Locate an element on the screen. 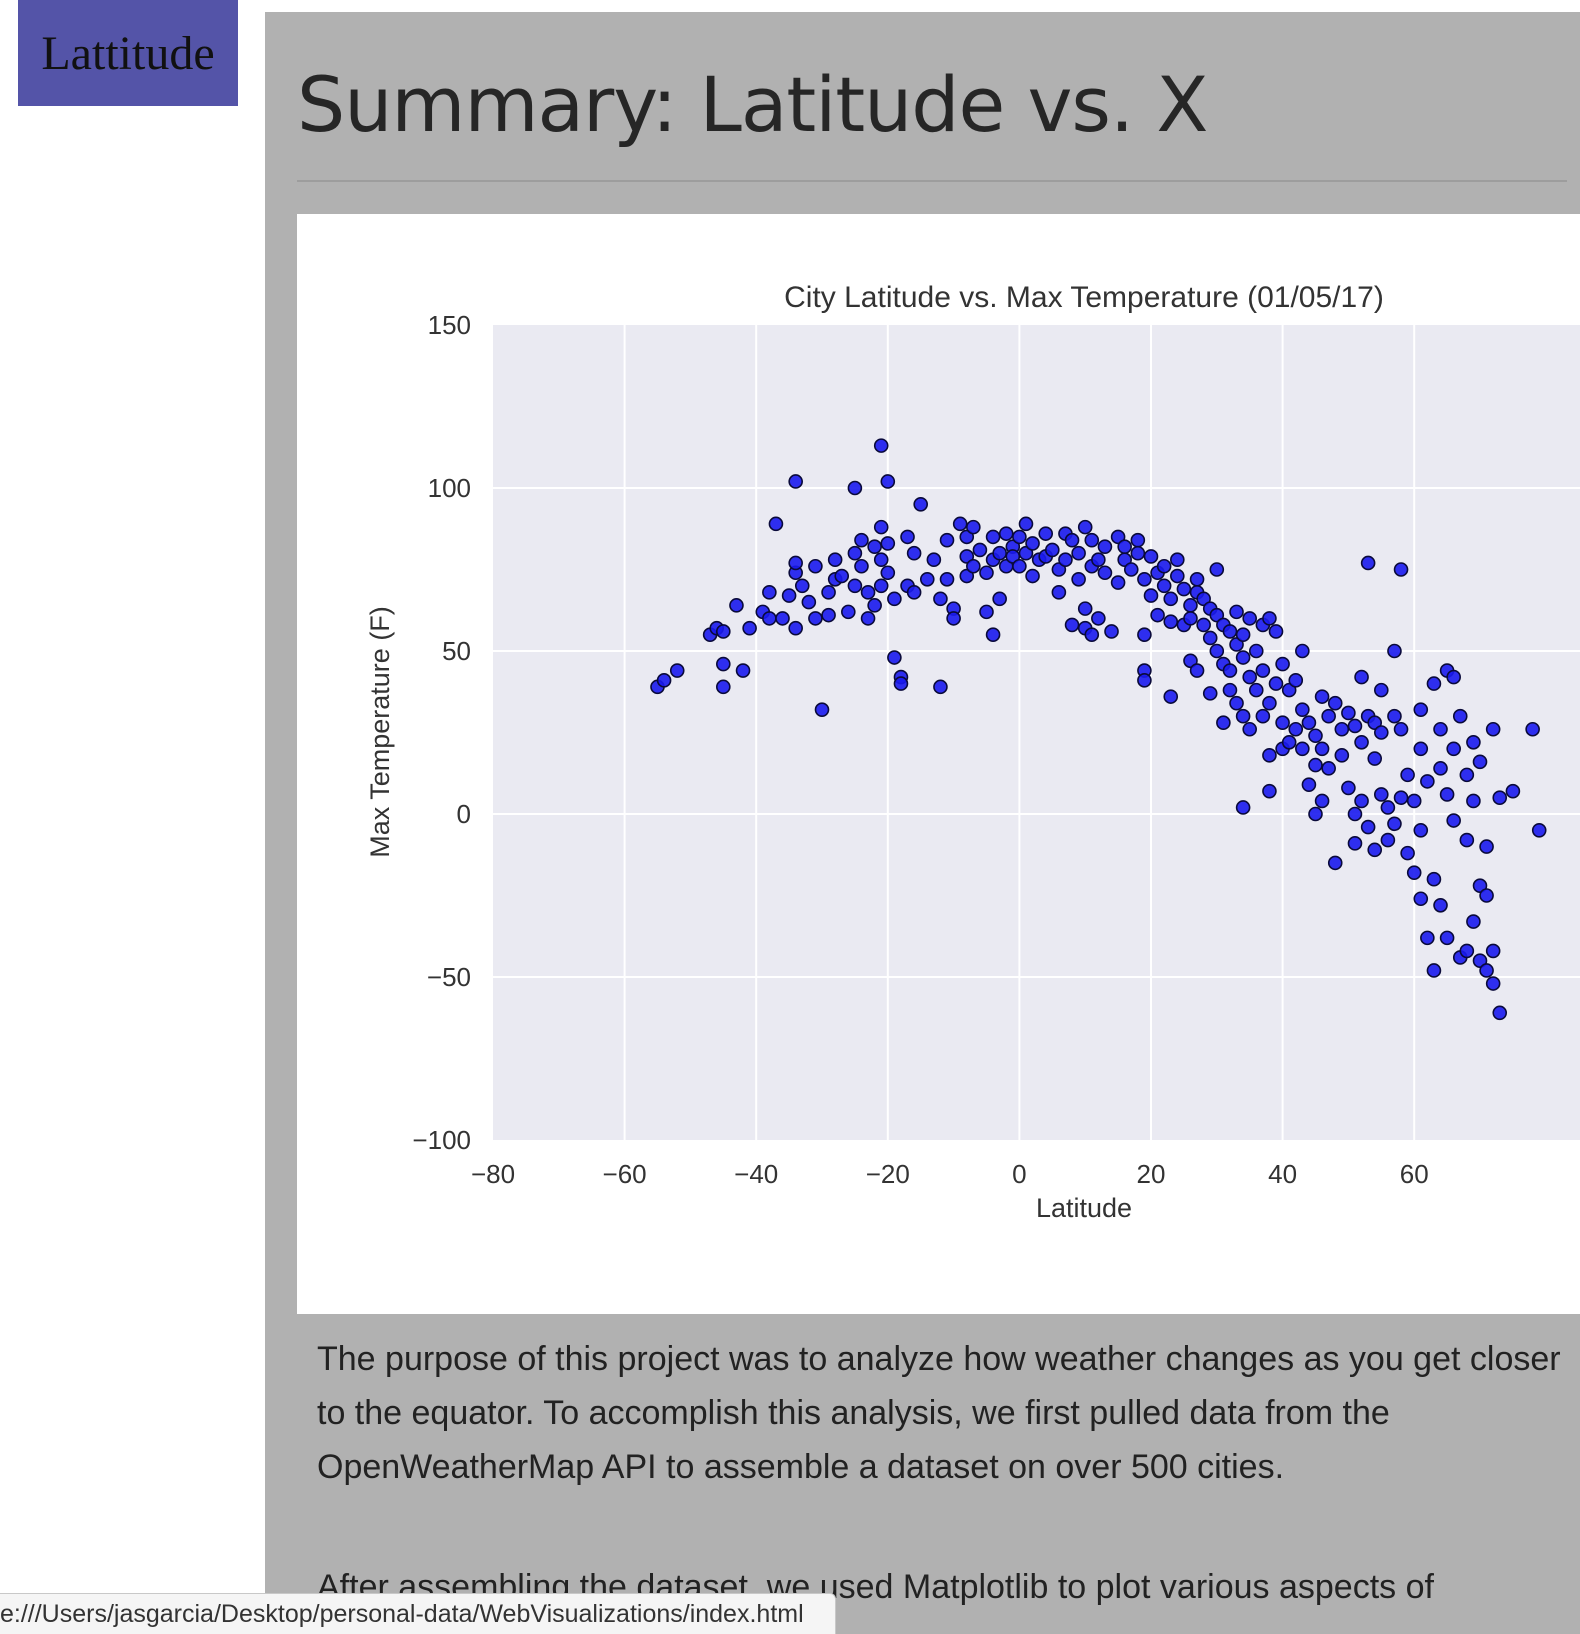 The image size is (1580, 1634). x-tick-label: 20 is located at coordinates (1151, 1174).